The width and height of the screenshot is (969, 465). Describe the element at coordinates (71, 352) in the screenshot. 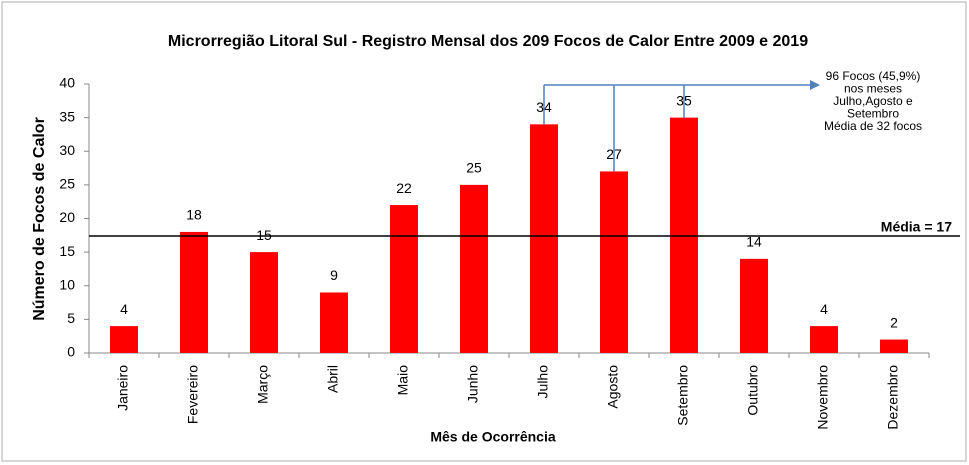

I see `y-tick-label: 0` at that location.